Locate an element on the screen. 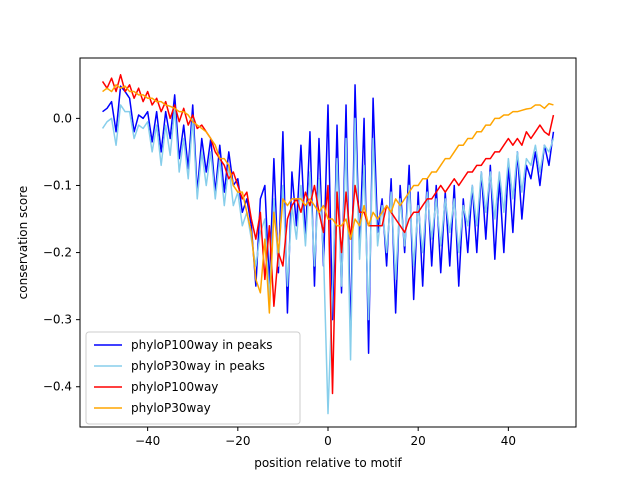 Image resolution: width=640 pixels, height=480 pixels. y-axis-label: conservation score is located at coordinates (23, 243).